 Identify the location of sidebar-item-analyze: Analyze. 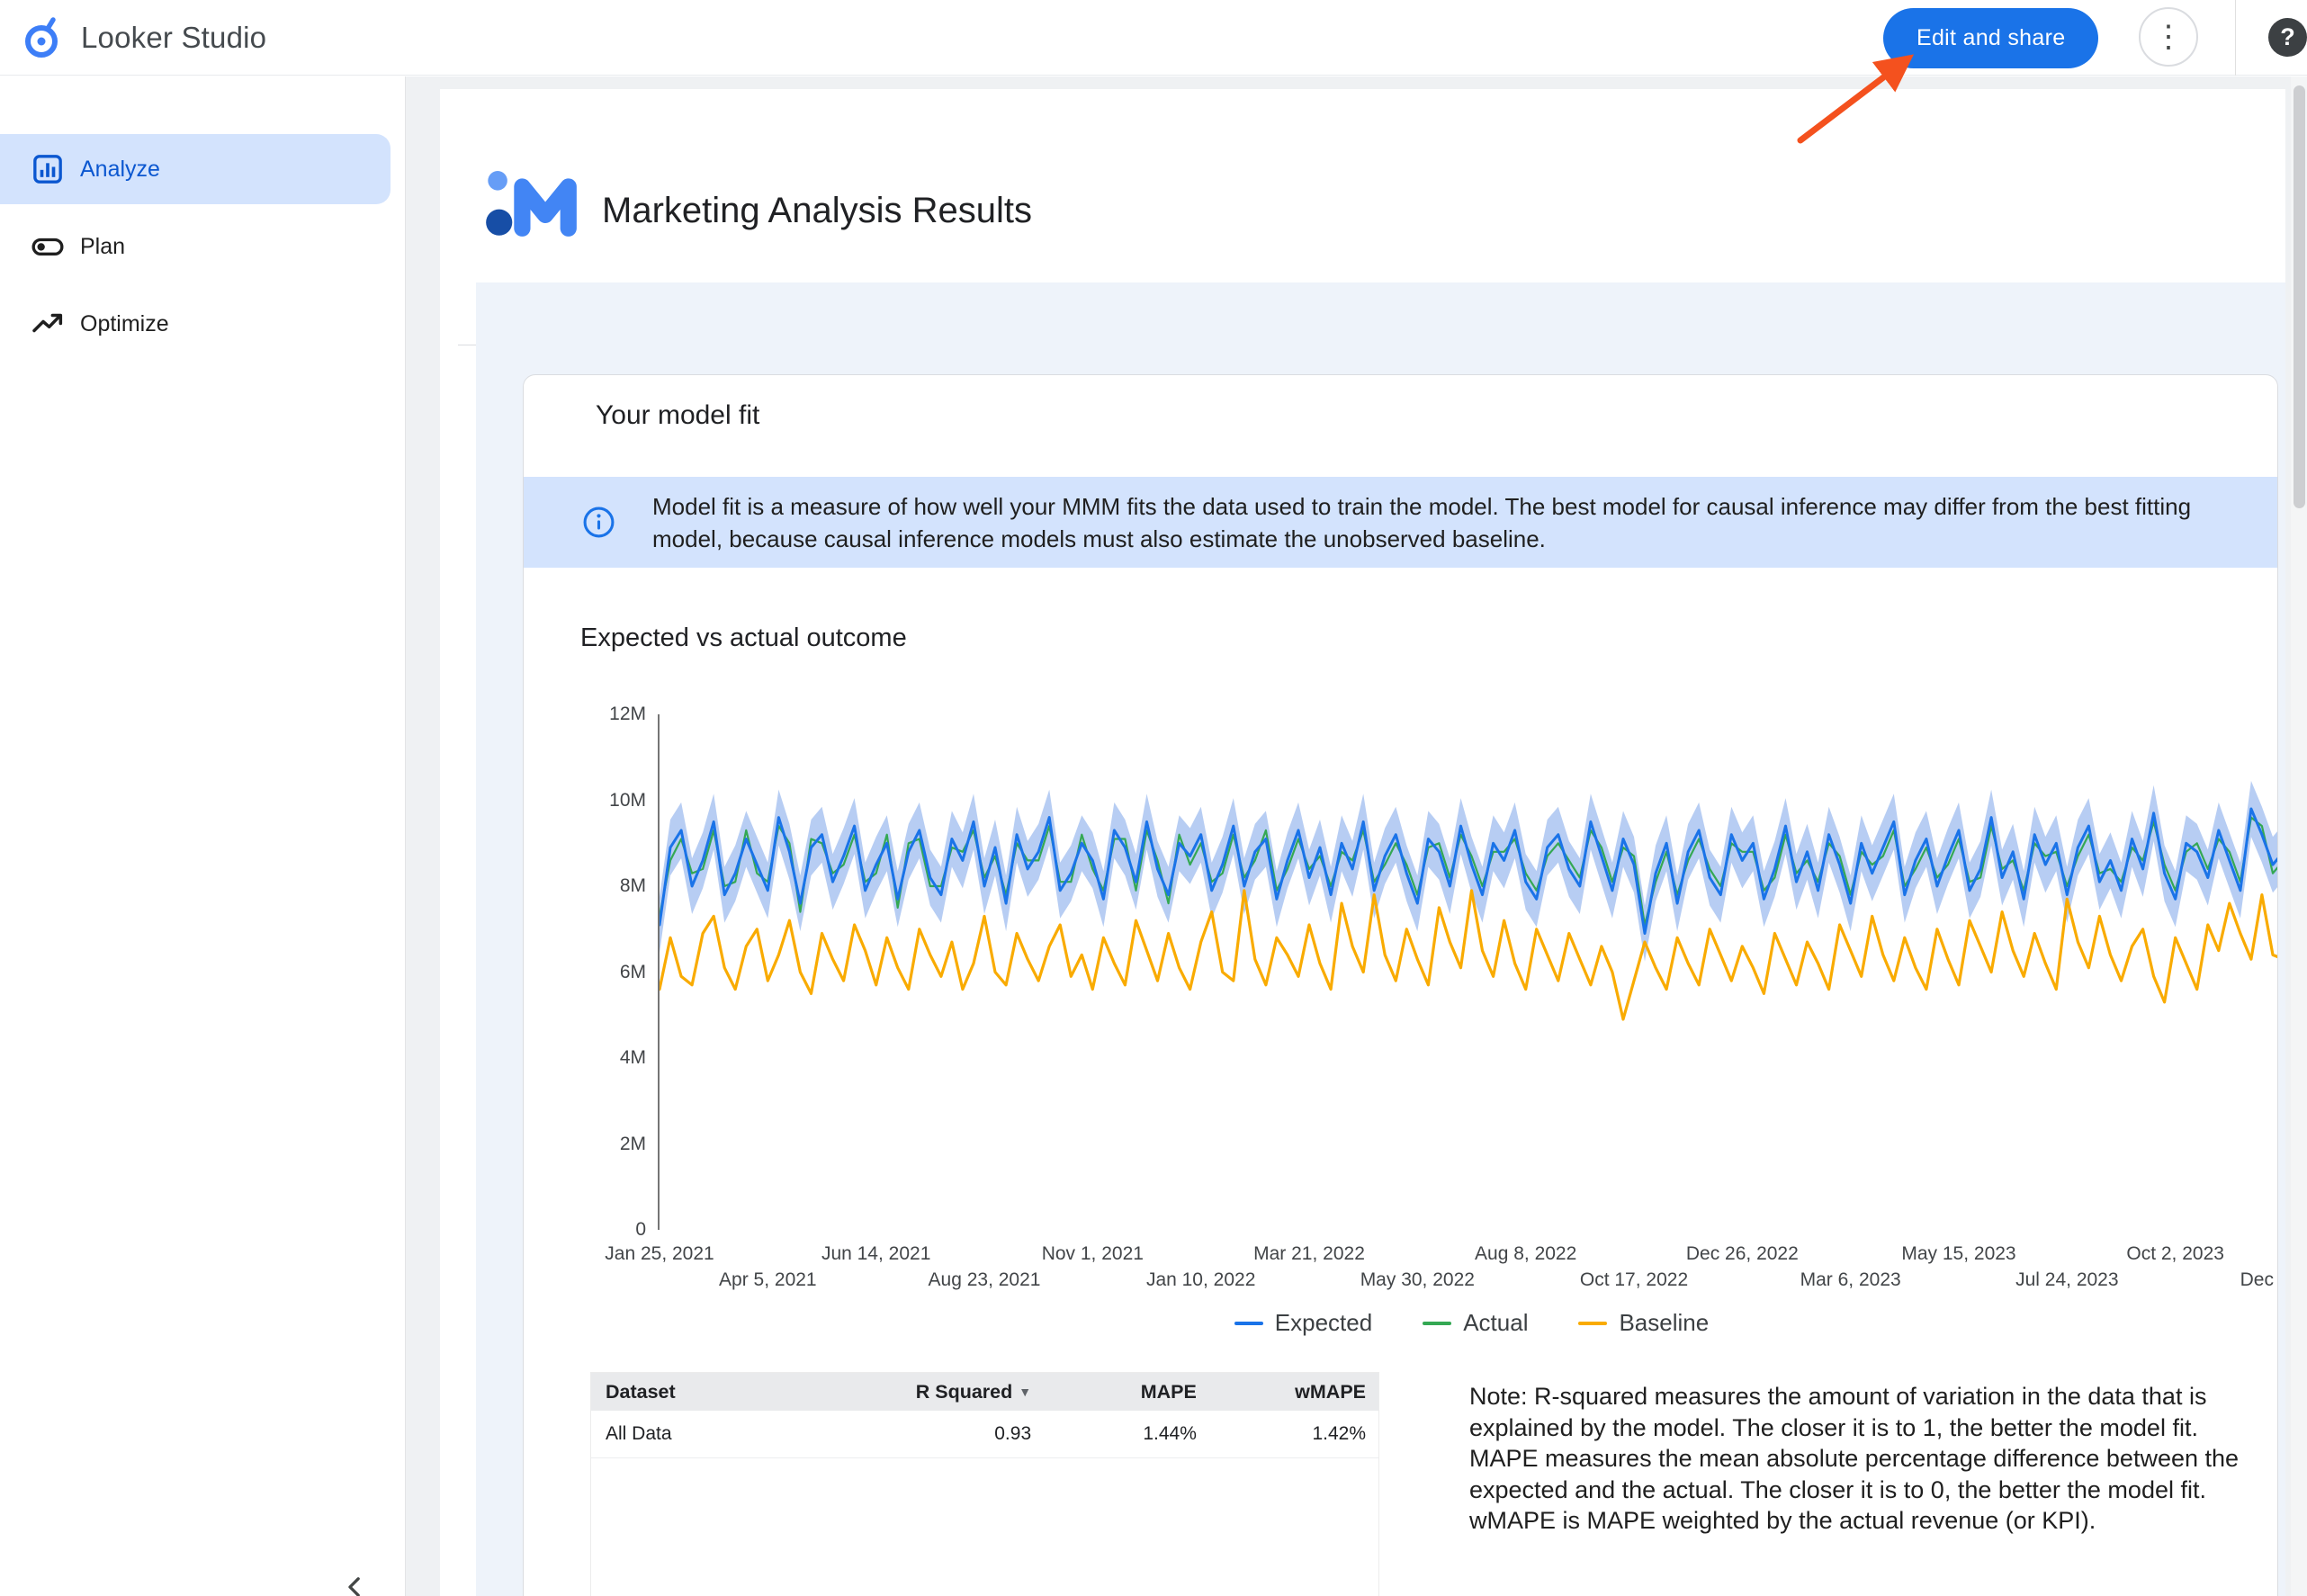
(195, 169).